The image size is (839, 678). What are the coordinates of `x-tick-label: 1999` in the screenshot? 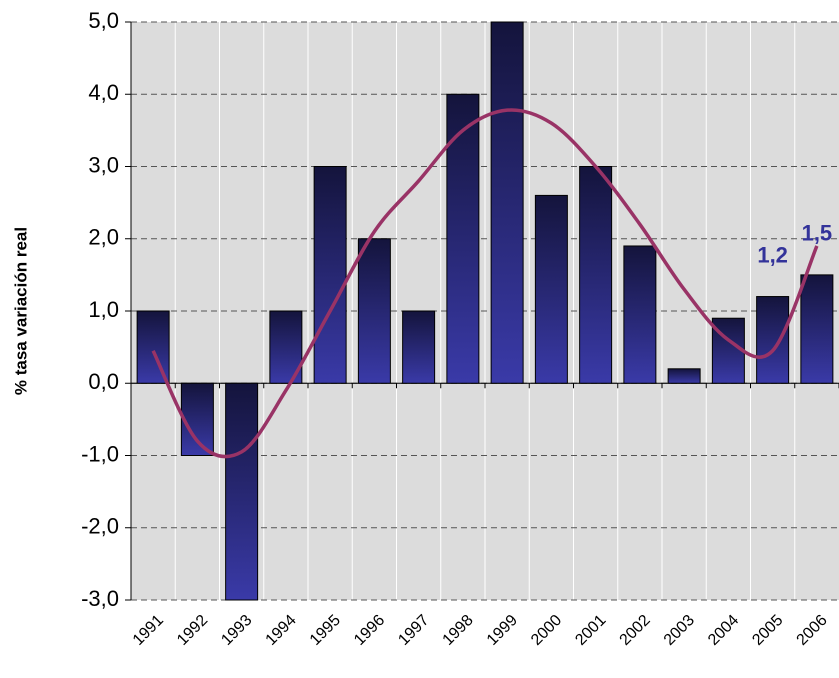 It's located at (502, 630).